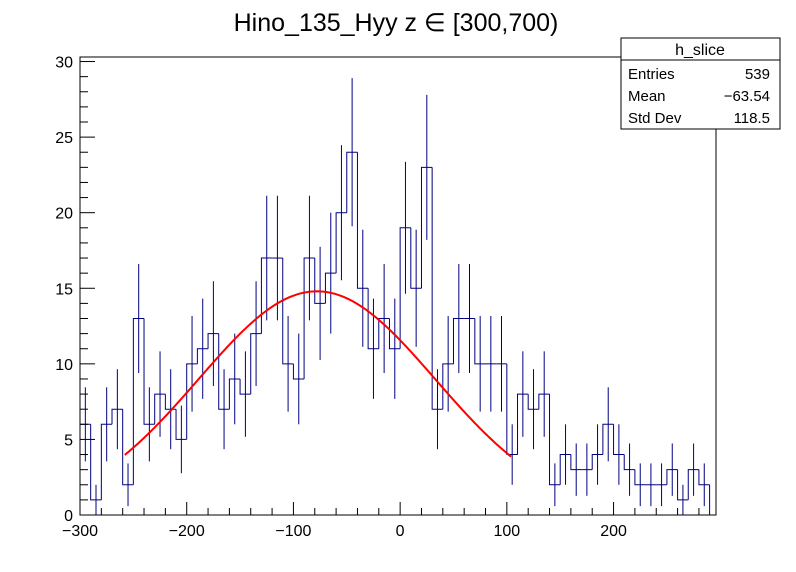 The width and height of the screenshot is (796, 572). I want to click on stats-title: h_slice, so click(700, 50).